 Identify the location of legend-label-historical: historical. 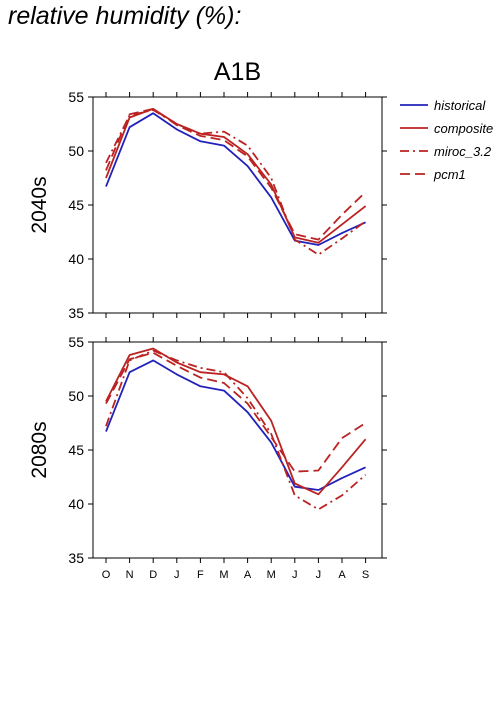
(460, 105).